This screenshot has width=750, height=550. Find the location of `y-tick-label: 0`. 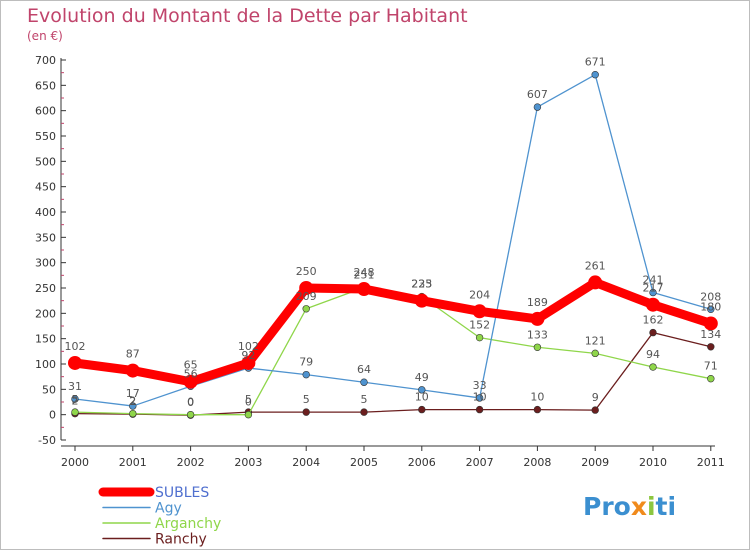

y-tick-label: 0 is located at coordinates (52, 415).